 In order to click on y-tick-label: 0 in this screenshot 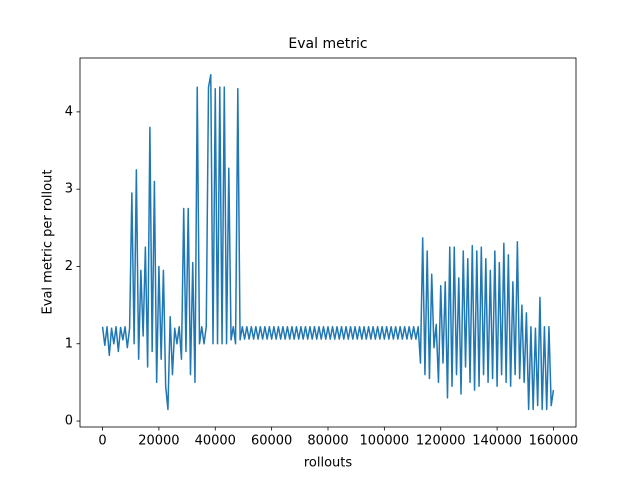, I will do `click(69, 421)`.